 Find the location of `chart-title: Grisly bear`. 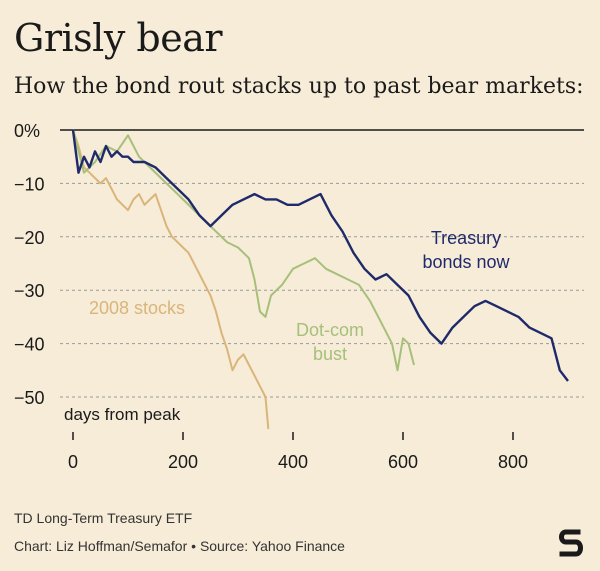

chart-title: Grisly bear is located at coordinates (118, 38).